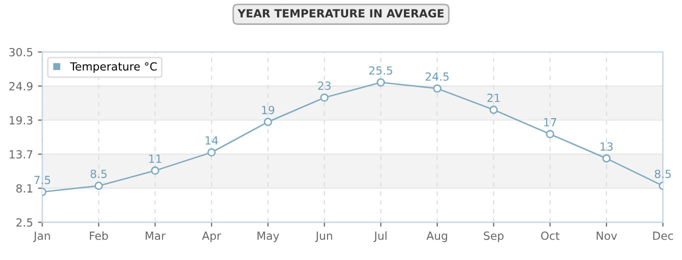 This screenshot has height=260, width=682. Describe the element at coordinates (212, 237) in the screenshot. I see `x-tick-label: Apr` at that location.